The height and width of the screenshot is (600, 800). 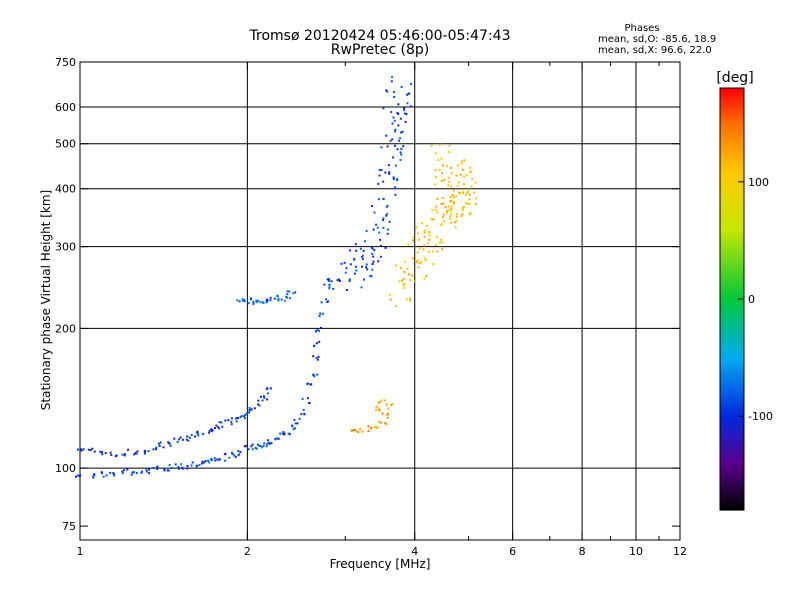 What do you see at coordinates (65, 247) in the screenshot?
I see `y-tick-label-300: 300` at bounding box center [65, 247].